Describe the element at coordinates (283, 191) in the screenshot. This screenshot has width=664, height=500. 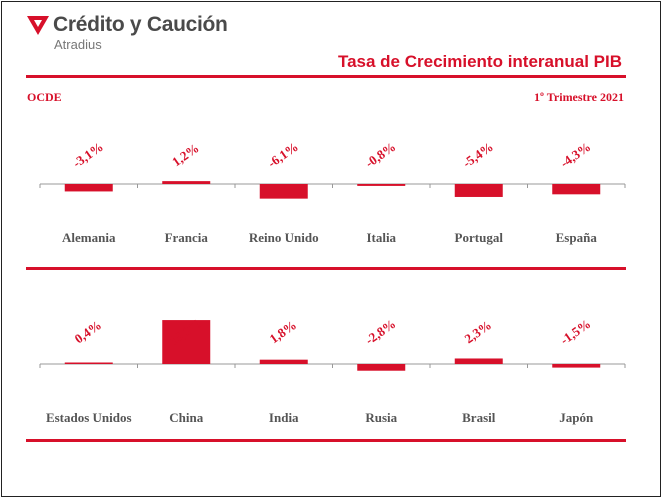
I see `bar-reino-unido` at that location.